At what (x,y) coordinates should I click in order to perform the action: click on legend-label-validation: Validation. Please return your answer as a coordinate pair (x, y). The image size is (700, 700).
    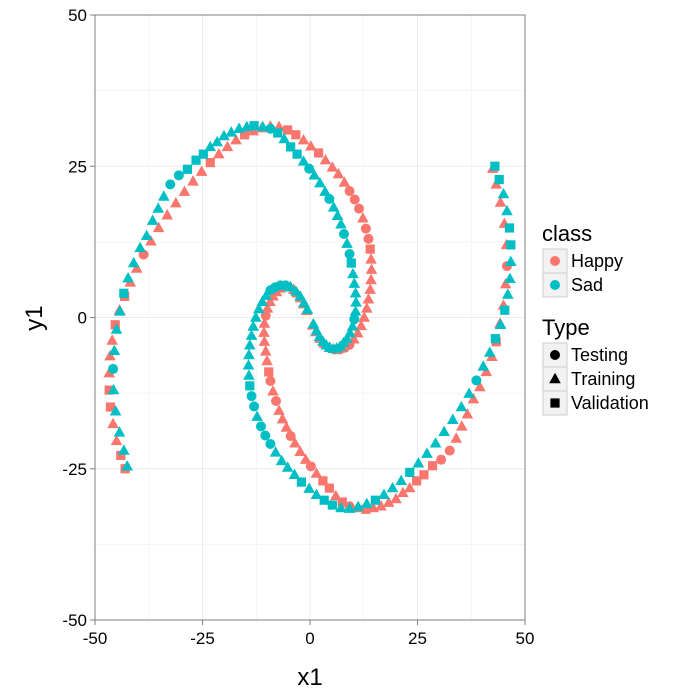
    Looking at the image, I should click on (610, 403).